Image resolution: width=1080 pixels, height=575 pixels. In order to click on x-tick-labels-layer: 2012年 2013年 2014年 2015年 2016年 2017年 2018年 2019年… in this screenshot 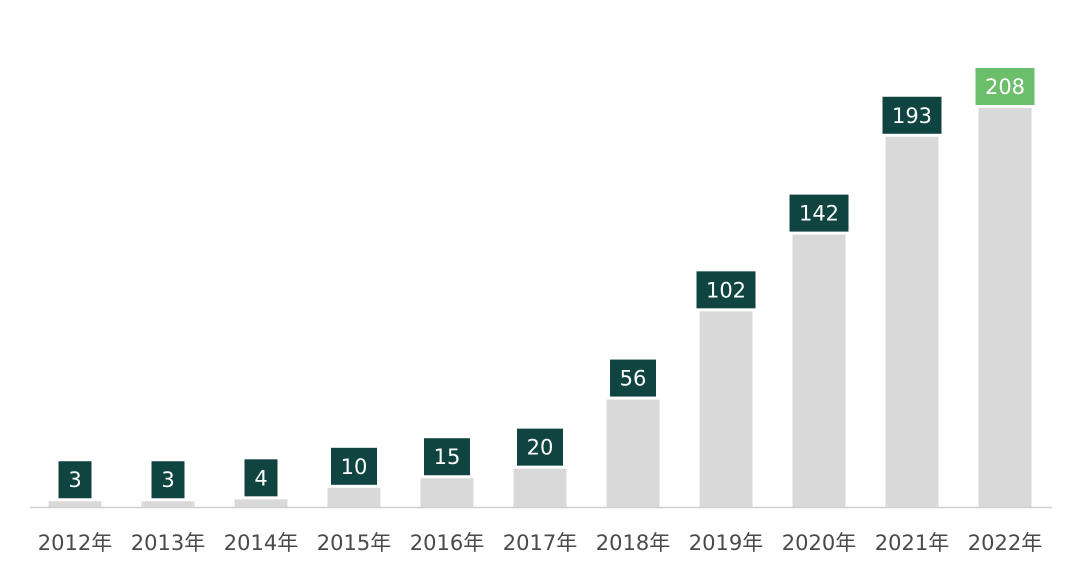, I will do `click(540, 543)`.